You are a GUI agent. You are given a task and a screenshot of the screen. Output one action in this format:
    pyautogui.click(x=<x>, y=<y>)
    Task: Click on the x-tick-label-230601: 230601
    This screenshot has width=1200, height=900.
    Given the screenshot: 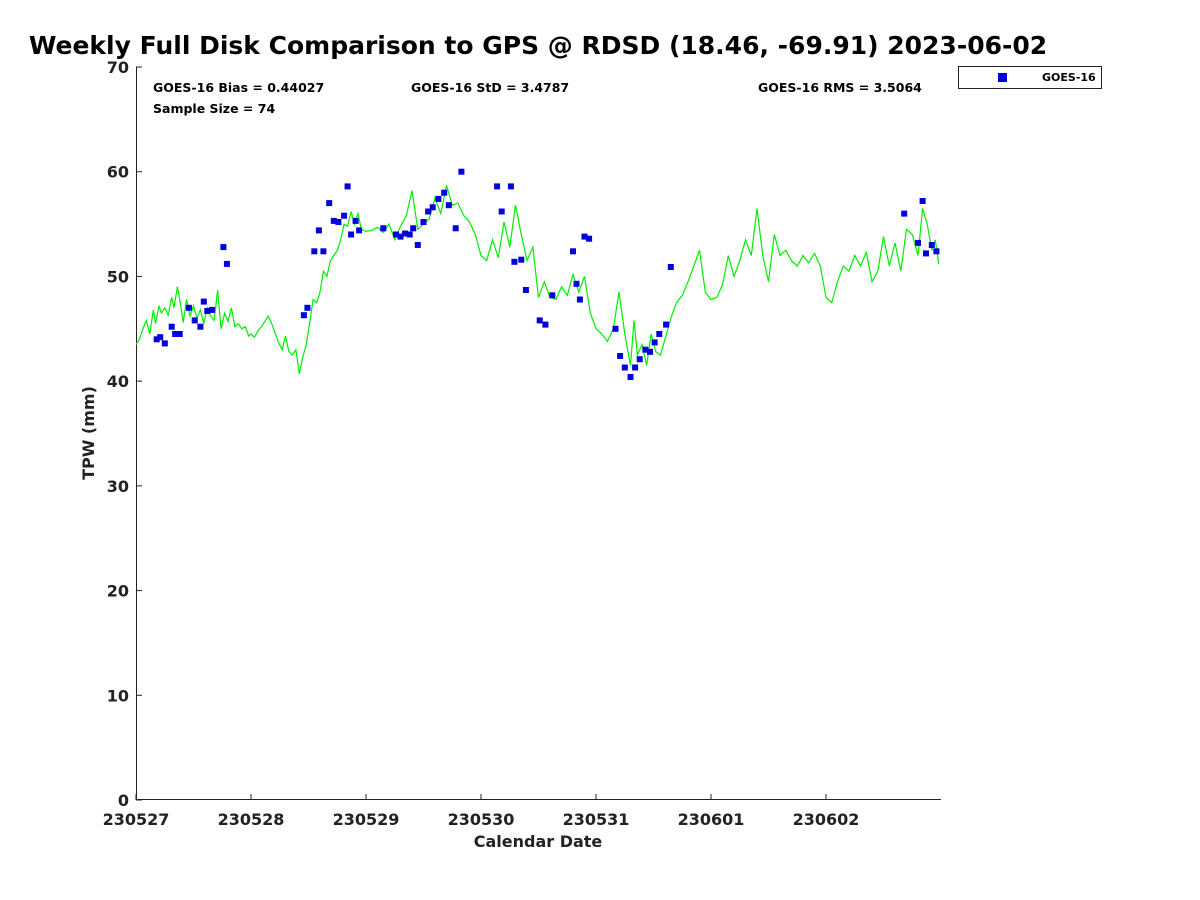 What is the action you would take?
    pyautogui.click(x=711, y=819)
    